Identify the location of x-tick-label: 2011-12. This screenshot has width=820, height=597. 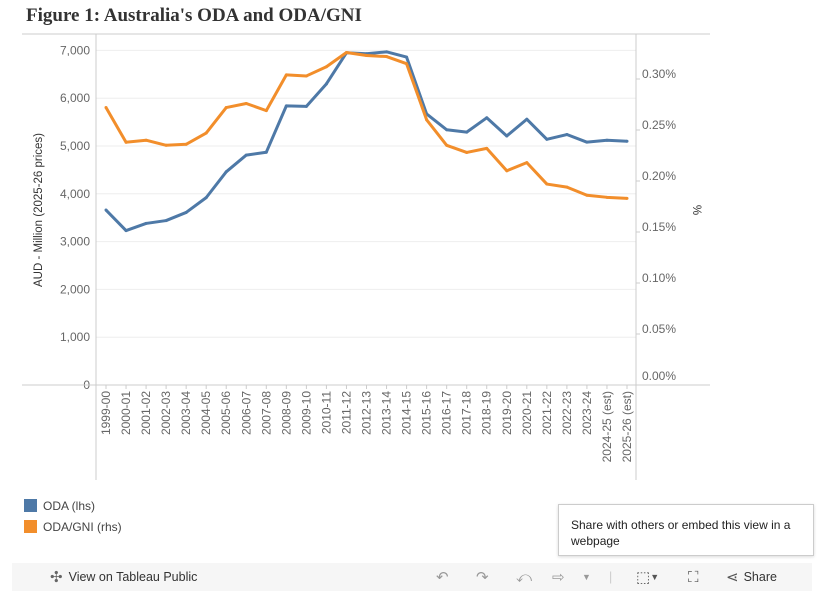
(346, 412).